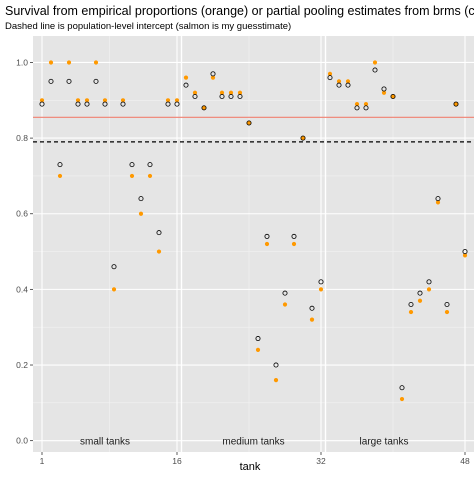  I want to click on x-tick-label: 16, so click(177, 461).